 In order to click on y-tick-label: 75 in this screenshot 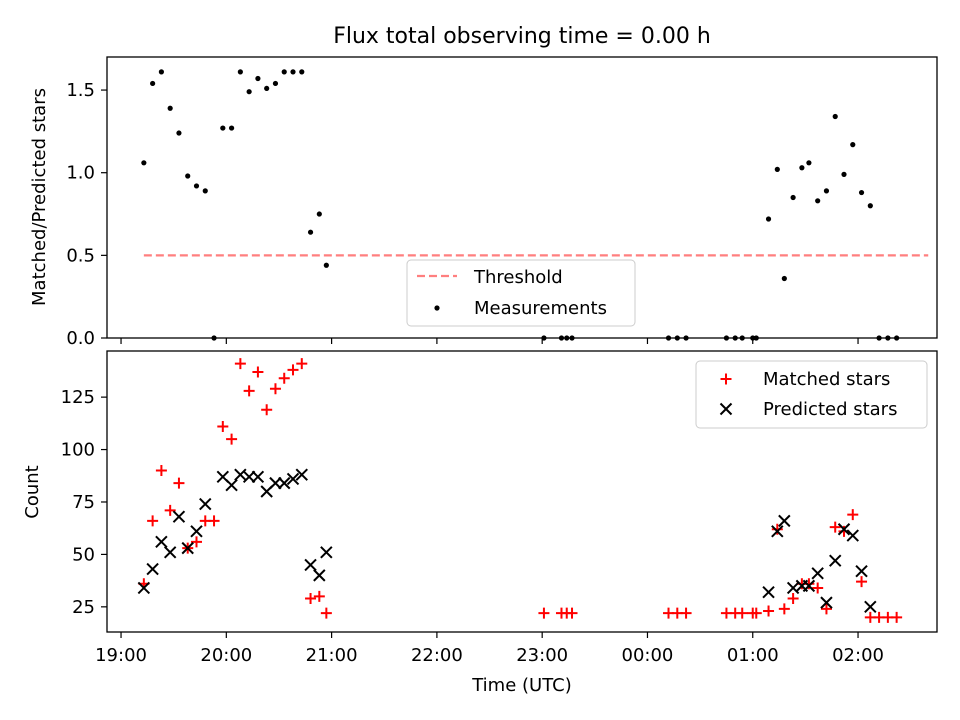, I will do `click(83, 502)`.